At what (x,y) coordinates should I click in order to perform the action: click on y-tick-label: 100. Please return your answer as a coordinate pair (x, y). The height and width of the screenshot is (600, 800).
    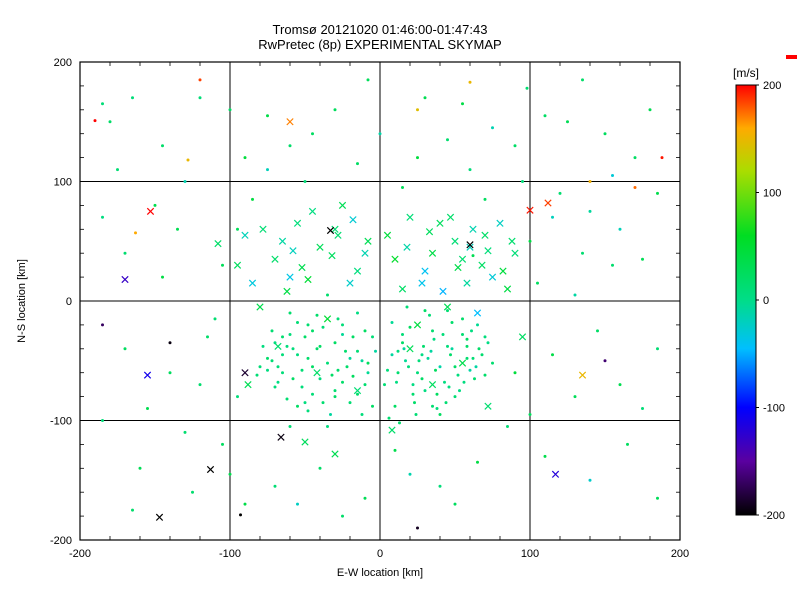
    Looking at the image, I should click on (63, 183).